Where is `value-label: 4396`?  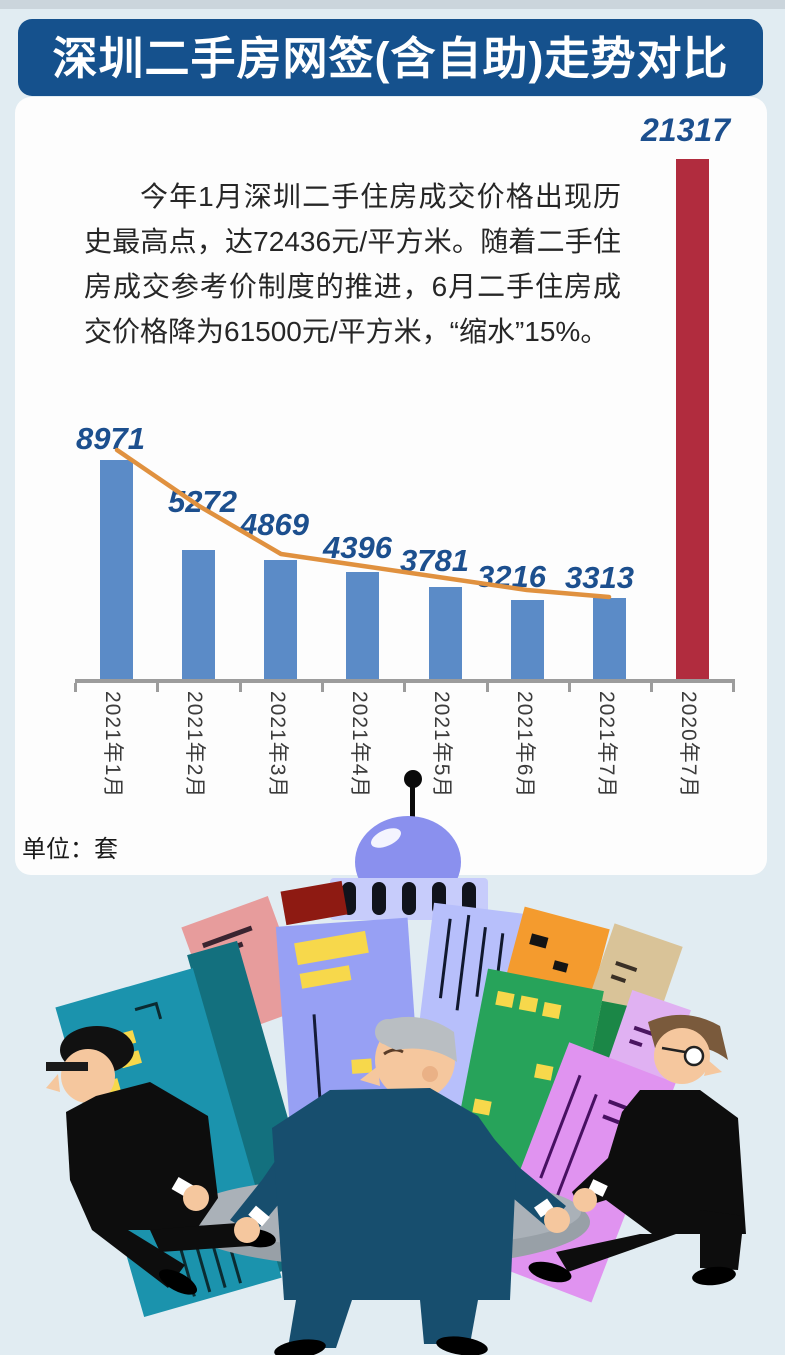 value-label: 4396 is located at coordinates (357, 547).